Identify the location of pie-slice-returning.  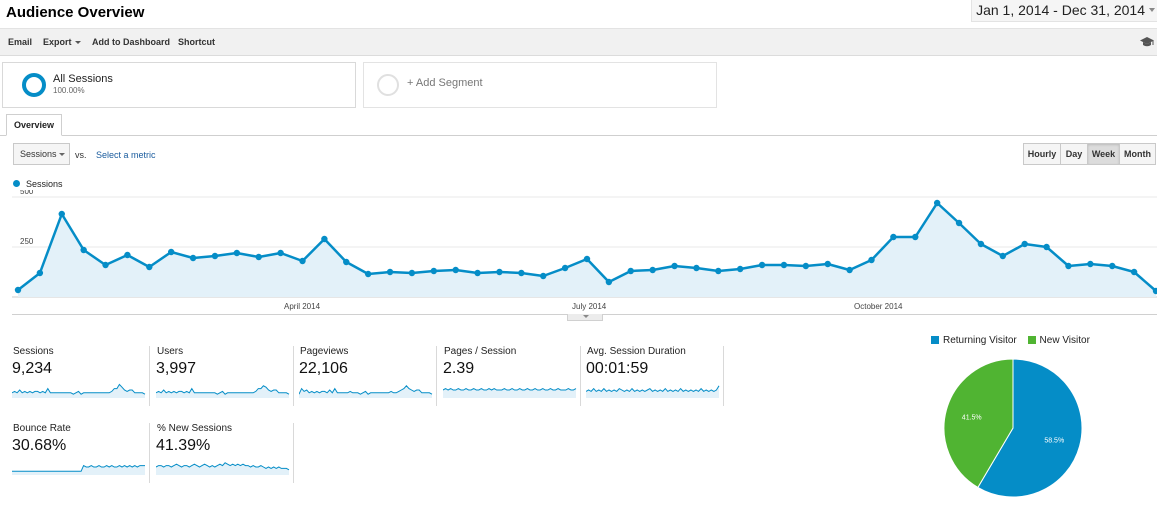
(1030, 428).